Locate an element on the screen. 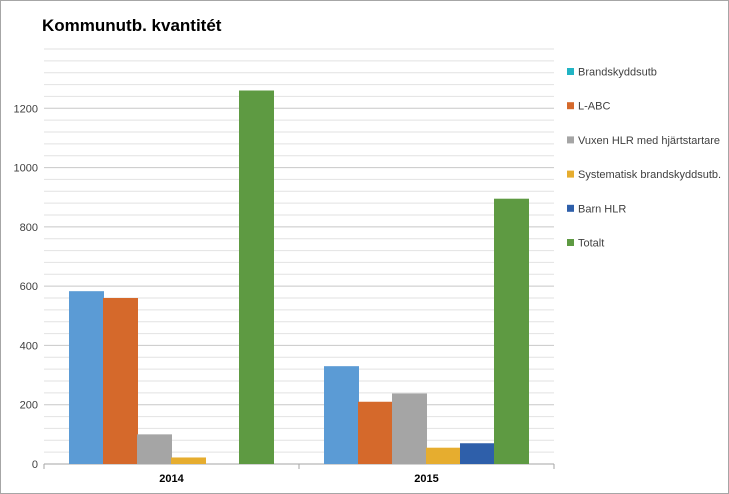 Image resolution: width=729 pixels, height=494 pixels. legend-label: Brandskyddsutb is located at coordinates (617, 73).